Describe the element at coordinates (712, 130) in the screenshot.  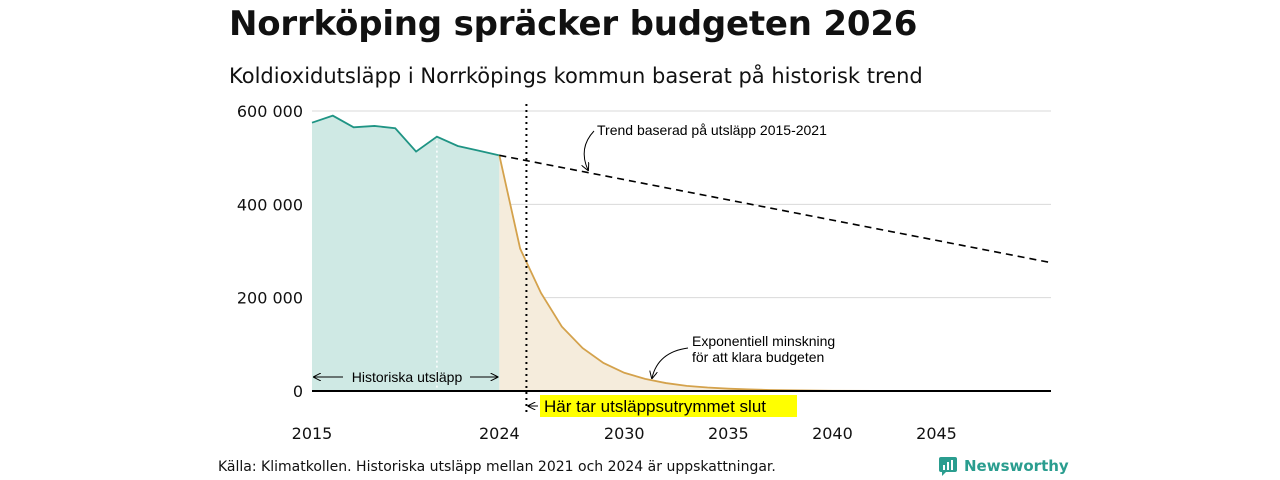
I see `trend-label: Trend baserad på utsläpp 2015-2021` at that location.